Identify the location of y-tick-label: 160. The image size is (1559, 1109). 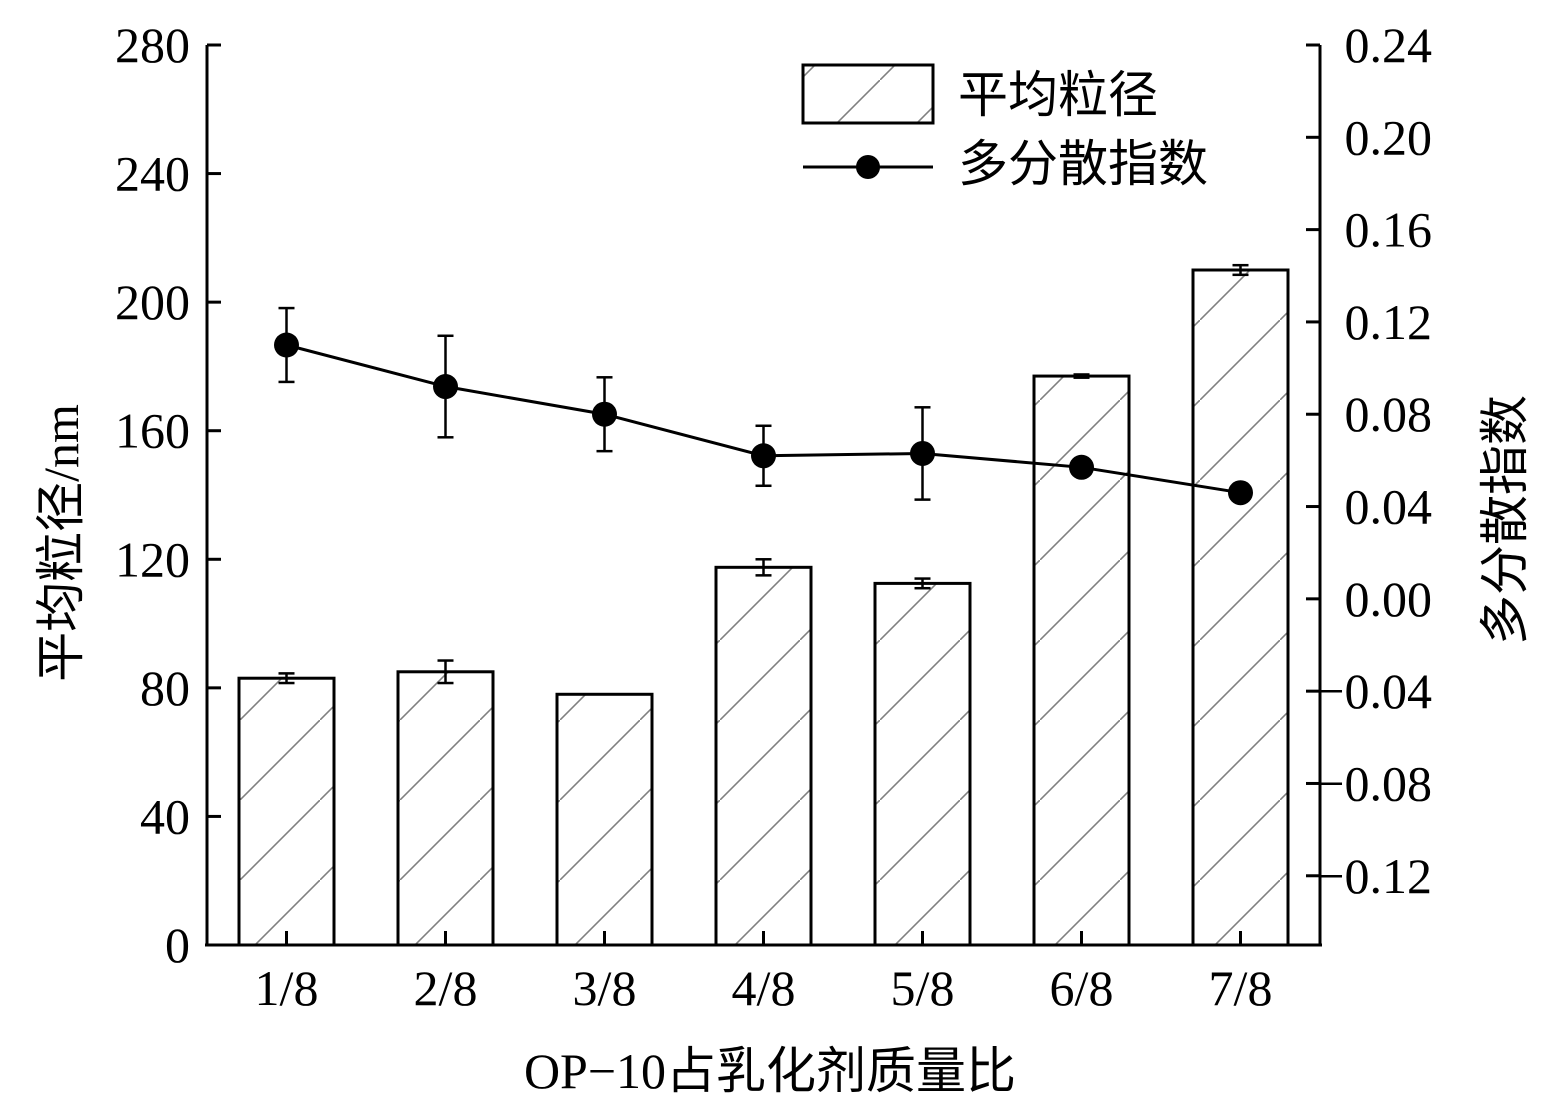
(152, 431).